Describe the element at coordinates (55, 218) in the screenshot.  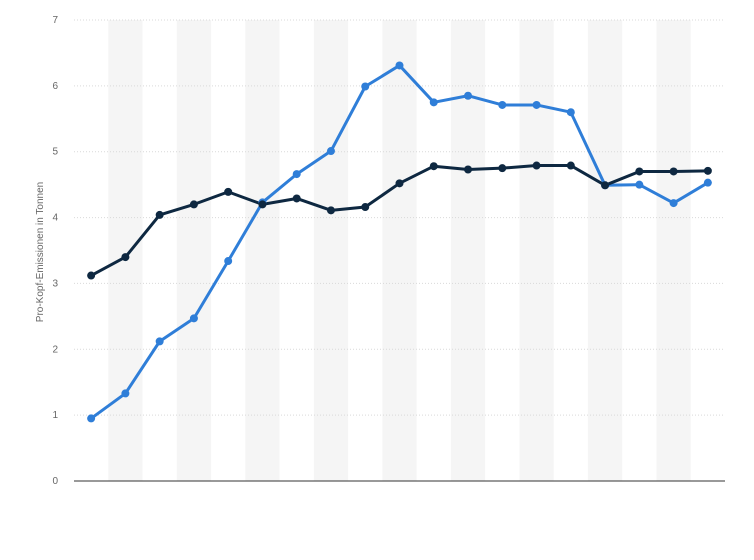
I see `y-tick-label: 4` at that location.